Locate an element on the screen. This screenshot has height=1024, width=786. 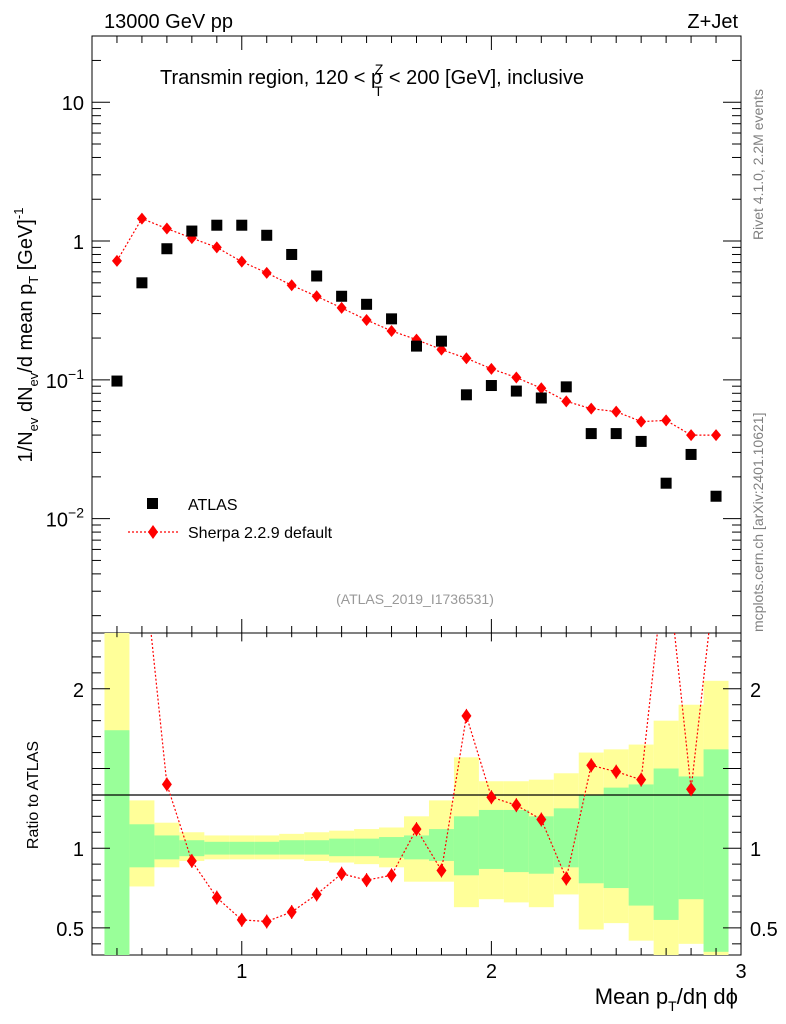
ratio-tick-label: 1 is located at coordinates (755, 850).